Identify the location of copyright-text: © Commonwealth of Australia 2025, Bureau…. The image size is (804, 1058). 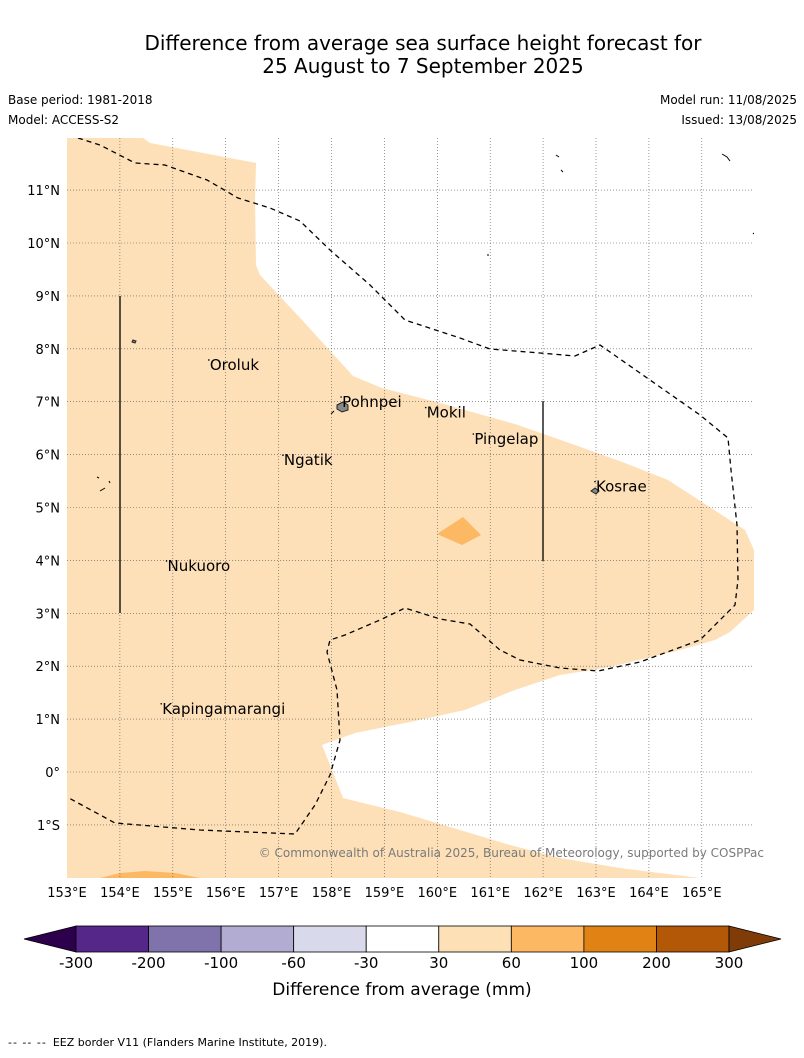
(511, 853).